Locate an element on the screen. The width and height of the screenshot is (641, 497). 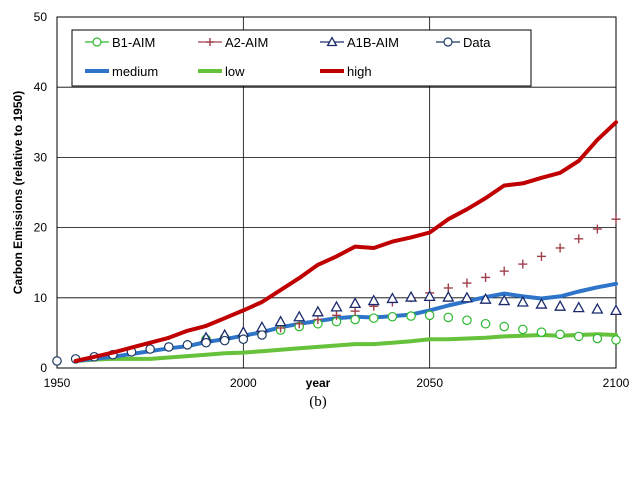
series-line is located at coordinates (345, 347).